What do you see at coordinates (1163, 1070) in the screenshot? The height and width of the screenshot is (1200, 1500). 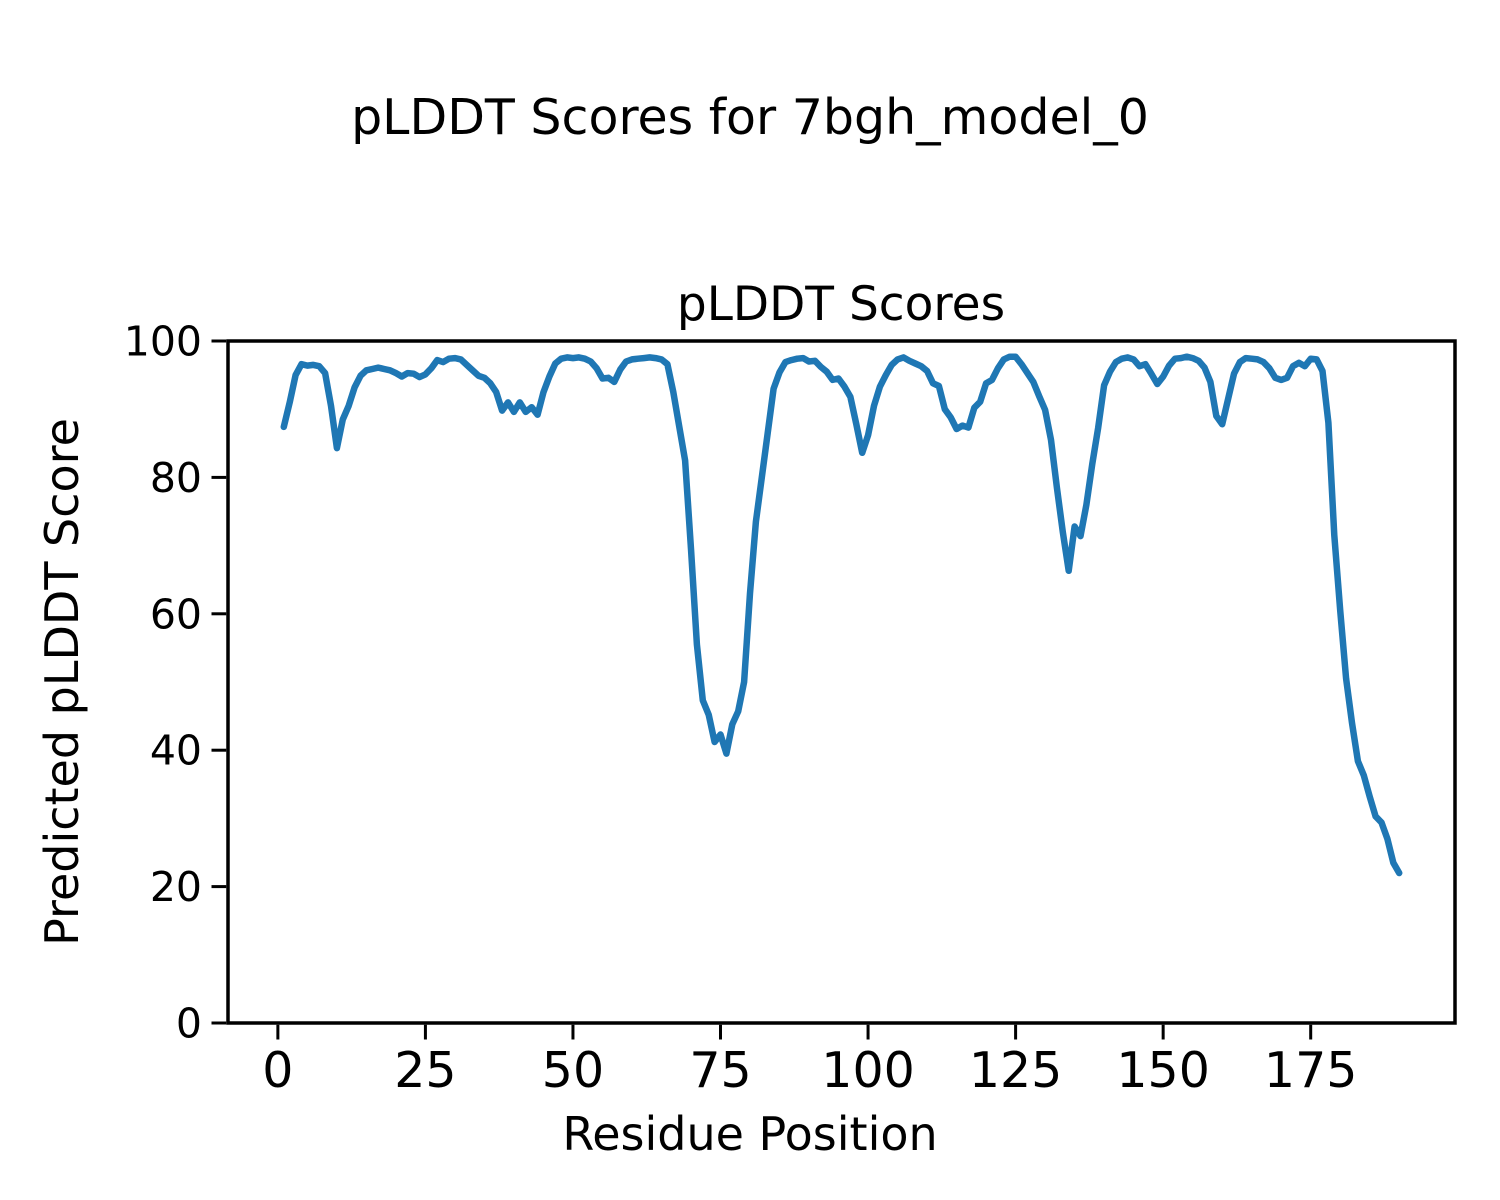 I see `x-tick-label: 150` at bounding box center [1163, 1070].